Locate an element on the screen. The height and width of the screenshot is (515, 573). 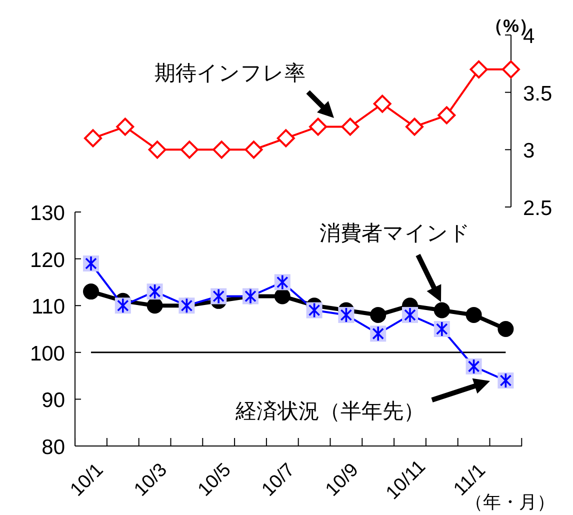
x-tick-label: 10/9 is located at coordinates (342, 480).